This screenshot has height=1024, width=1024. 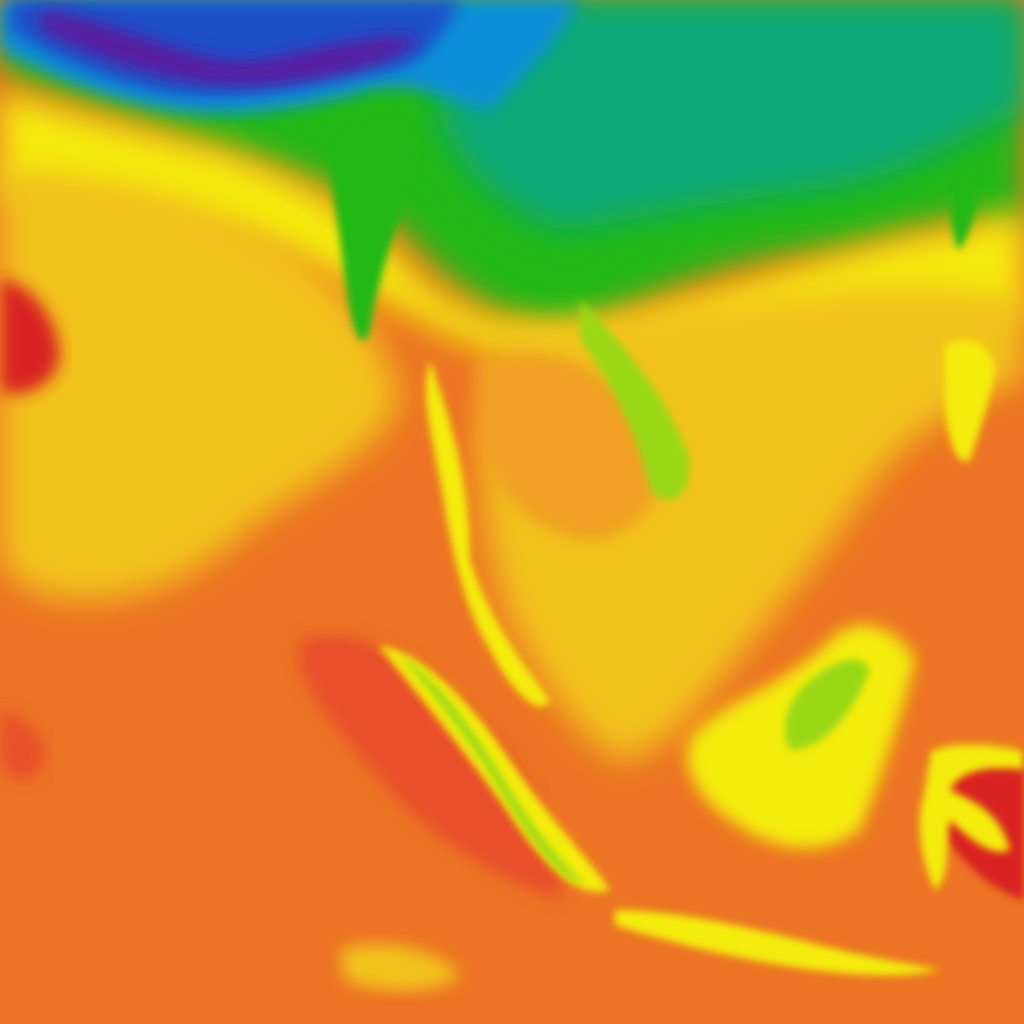 I want to click on ridge-malay, so click(x=487, y=533).